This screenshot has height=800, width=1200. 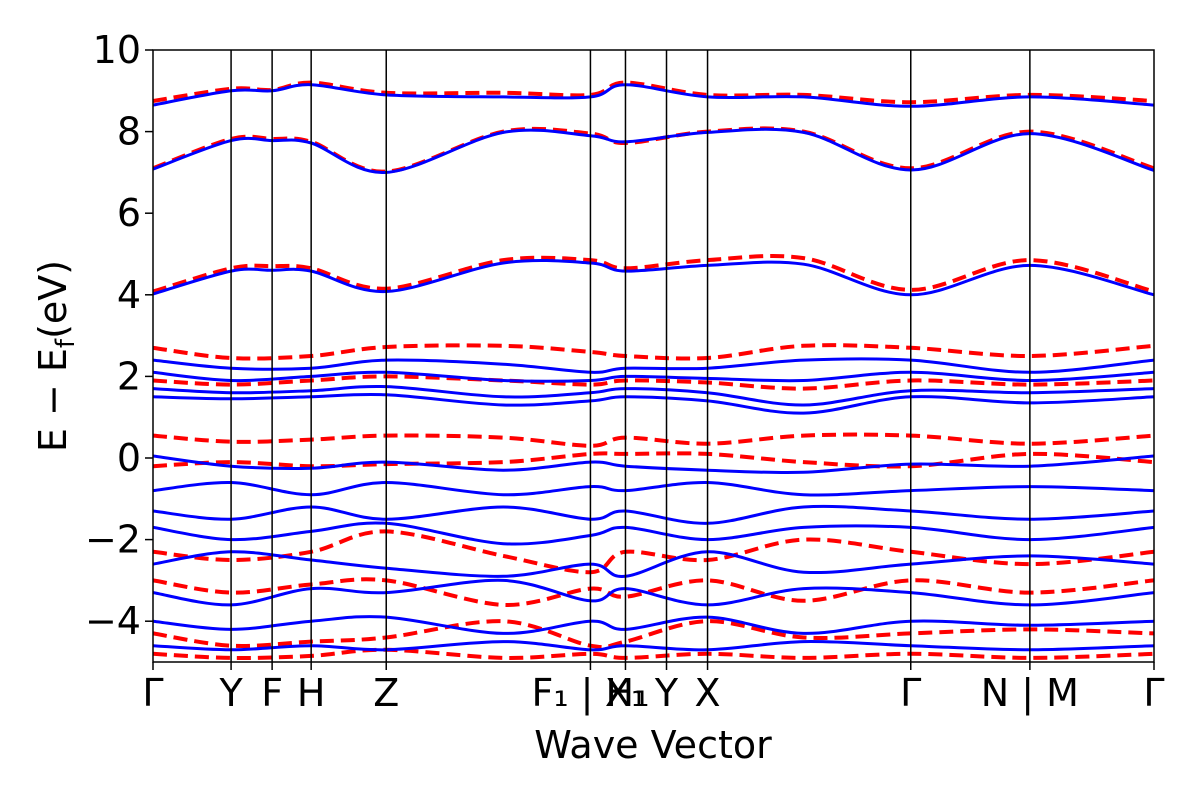 What do you see at coordinates (119, 335) in the screenshot?
I see `y-axis-ticks: −4 −2 0 2 4 6 8 10` at bounding box center [119, 335].